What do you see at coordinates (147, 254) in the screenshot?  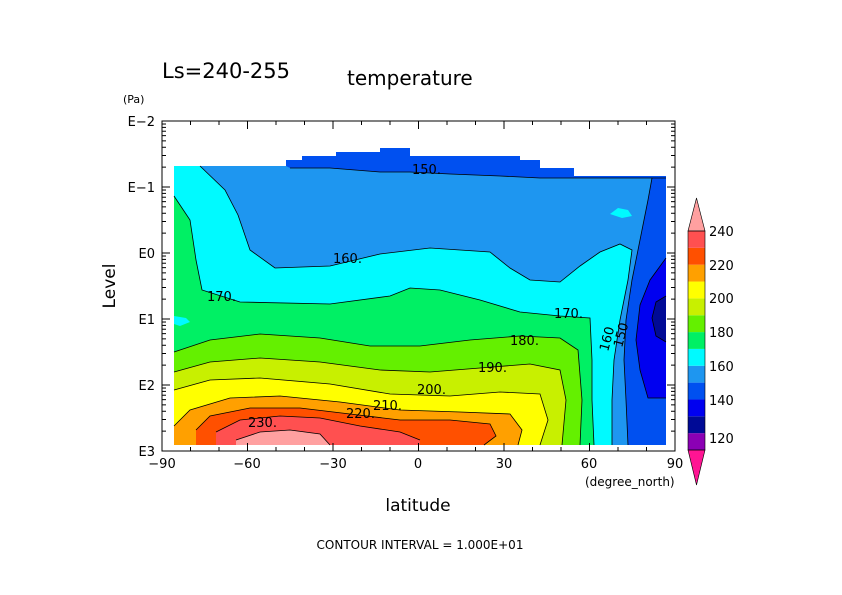 I see `y-tick-label: E0` at bounding box center [147, 254].